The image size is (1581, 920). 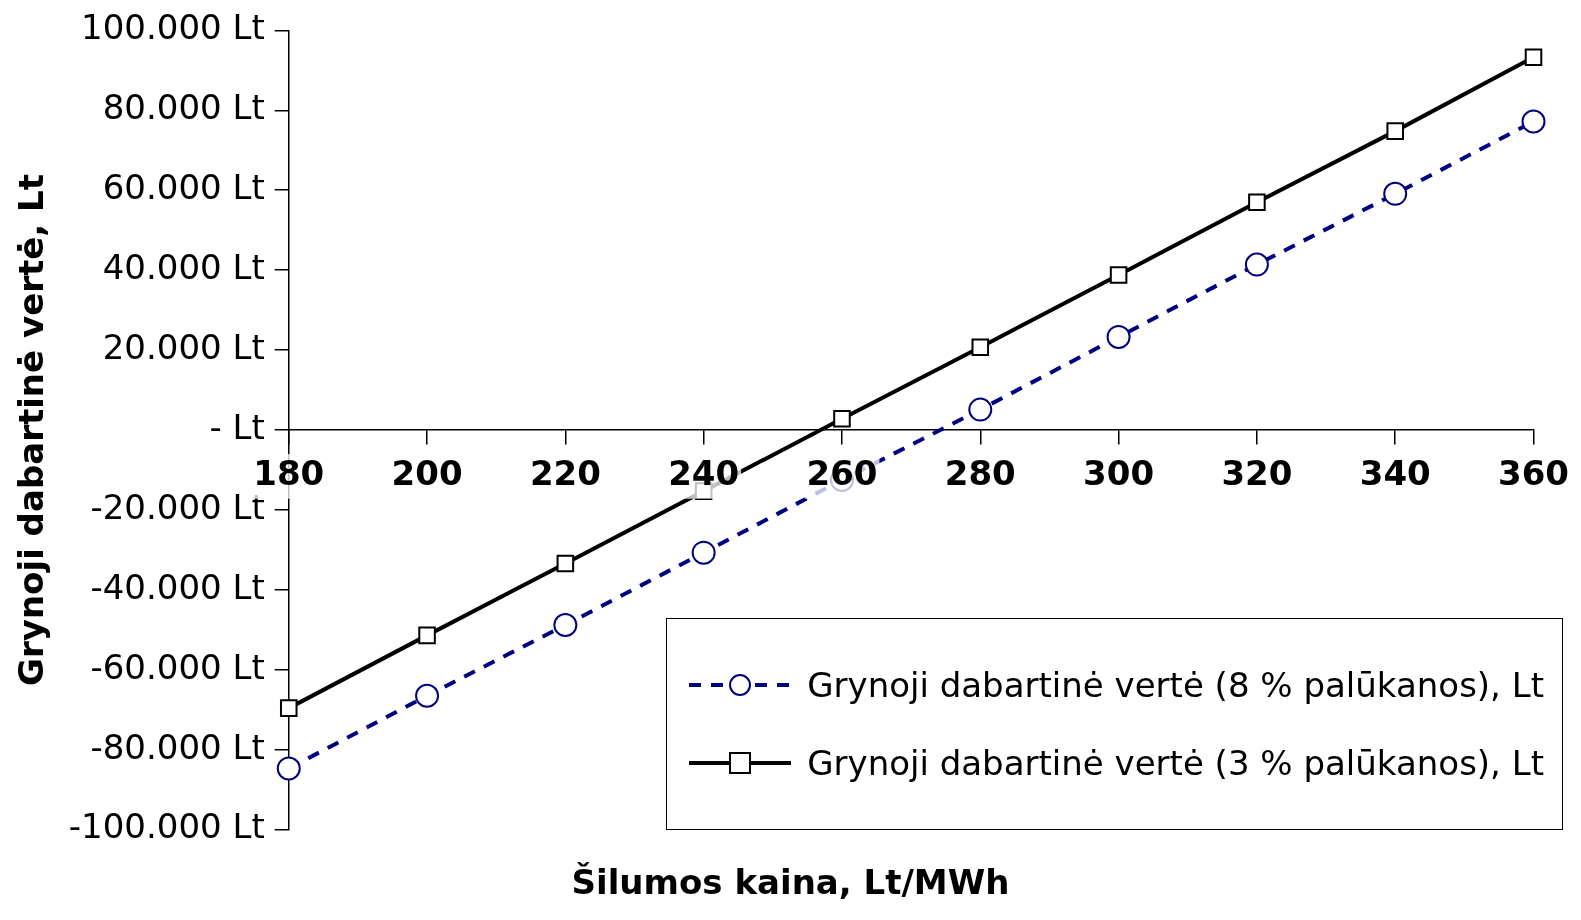 I want to click on y-tick-label: 60.000 Lt, so click(x=183, y=187).